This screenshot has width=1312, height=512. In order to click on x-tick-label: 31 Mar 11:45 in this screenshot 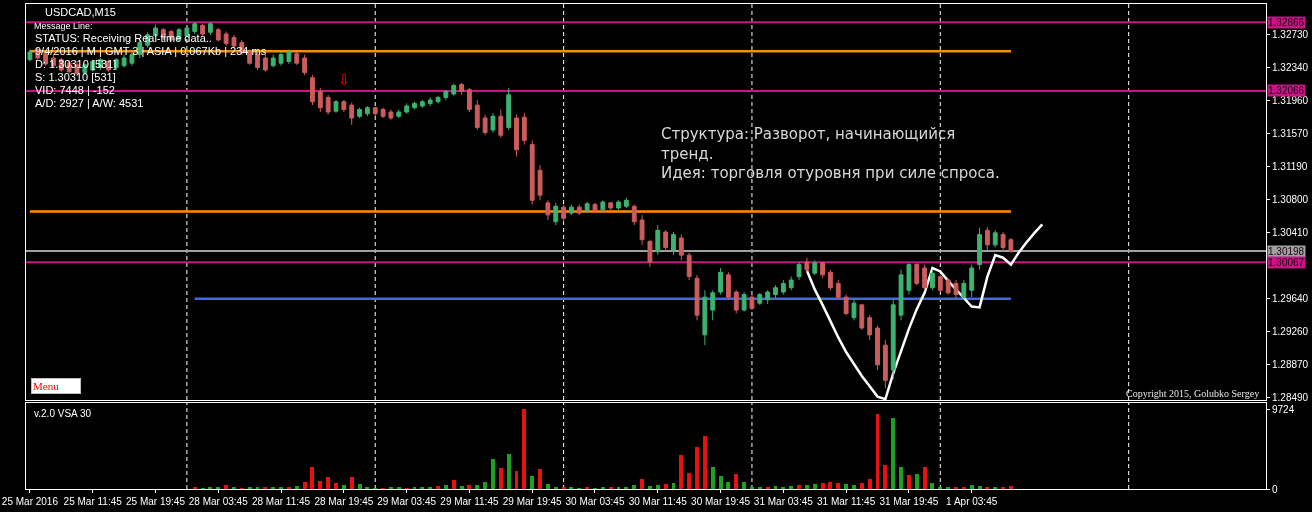, I will do `click(846, 501)`.